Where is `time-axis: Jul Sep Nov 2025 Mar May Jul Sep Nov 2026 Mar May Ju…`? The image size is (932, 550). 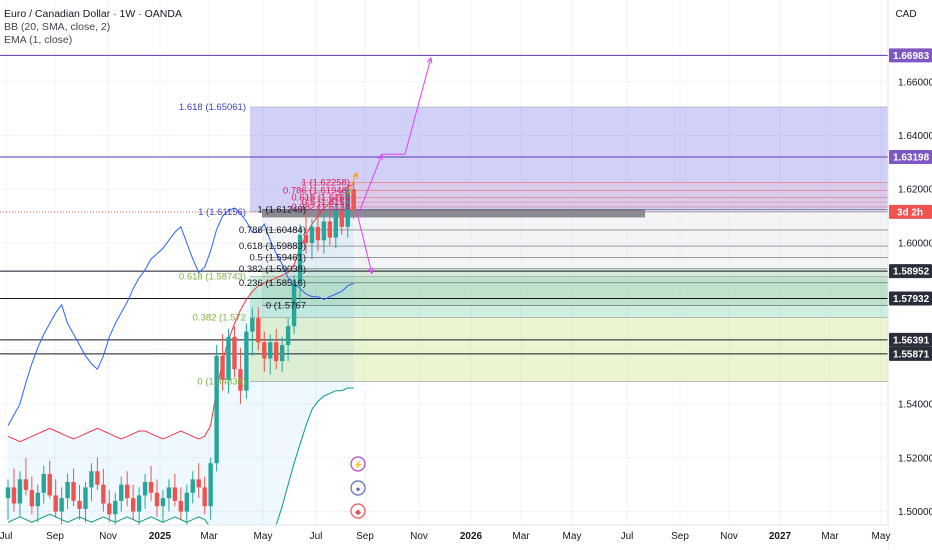 time-axis: Jul Sep Nov 2025 Mar May Jul Sep Nov 2026 Mar May Ju… is located at coordinates (445, 537).